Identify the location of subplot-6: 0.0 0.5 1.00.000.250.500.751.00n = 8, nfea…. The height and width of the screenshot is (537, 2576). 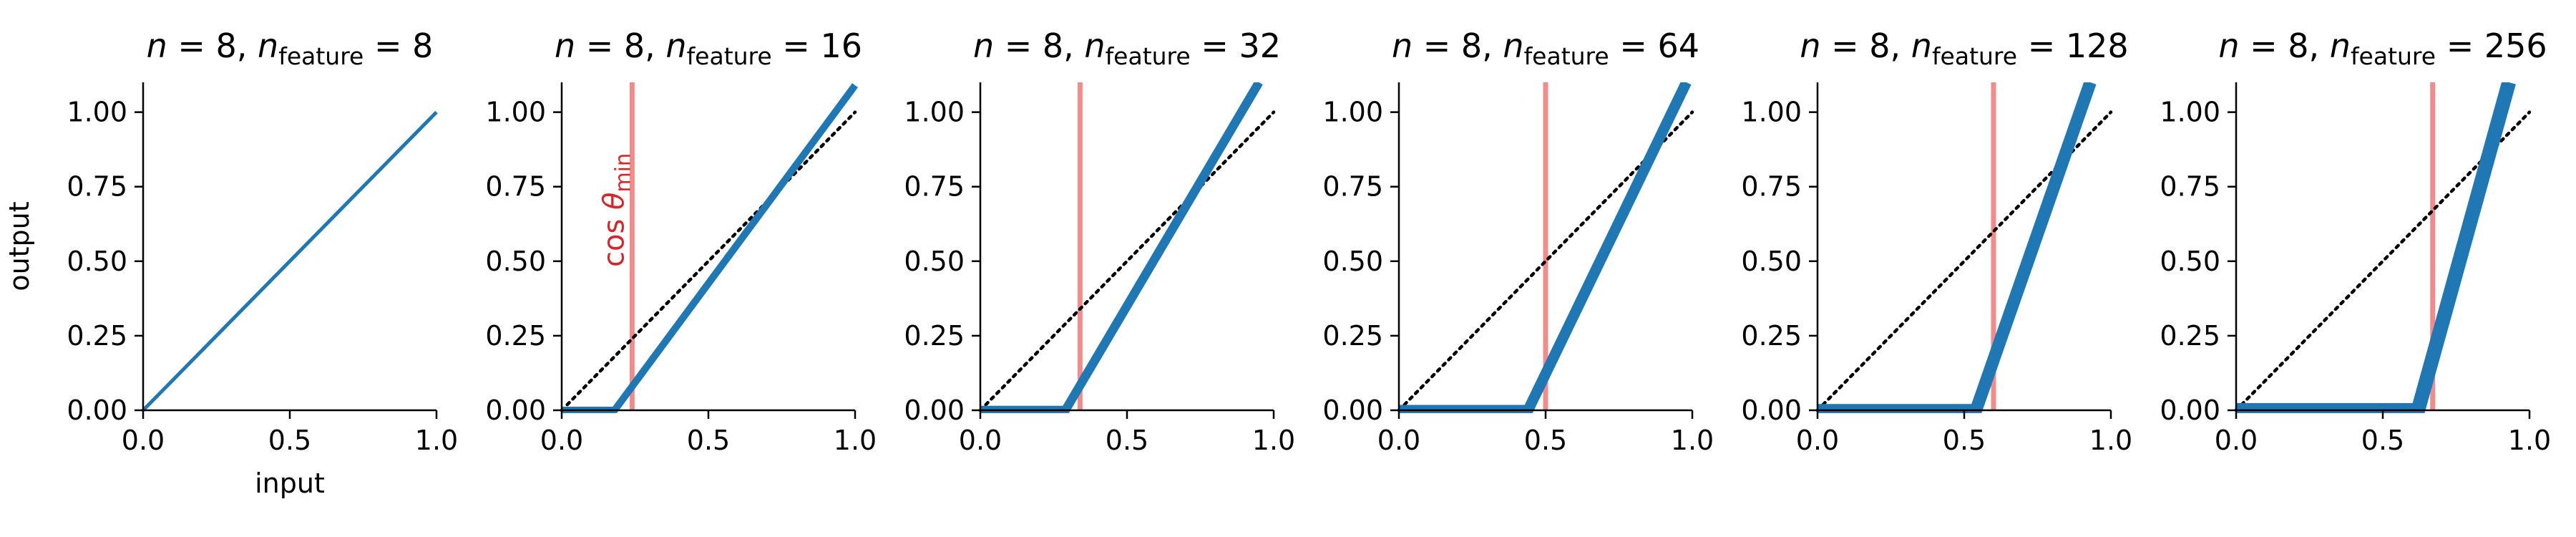
(2355, 241).